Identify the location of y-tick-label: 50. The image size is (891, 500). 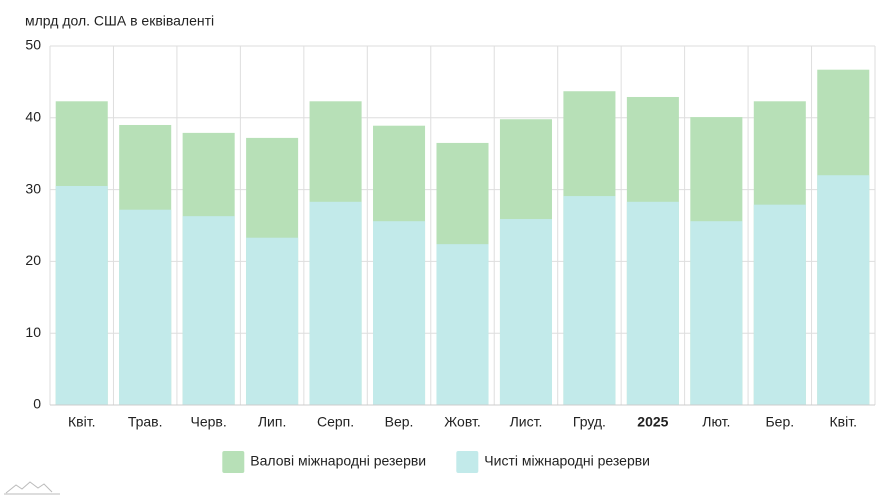
(33, 45).